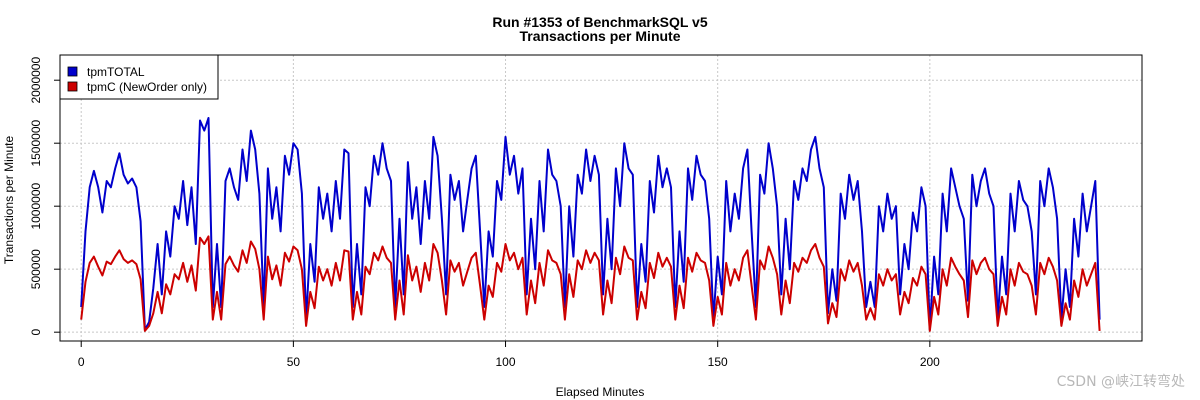  I want to click on x-tick-label: 200, so click(930, 362).